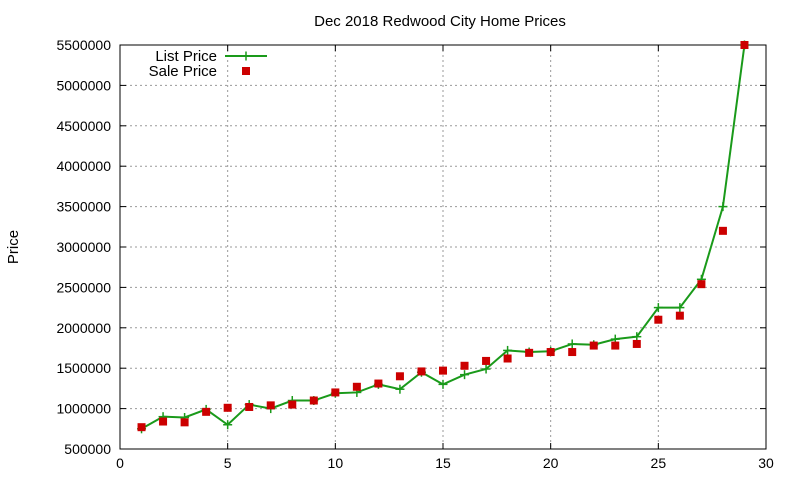  I want to click on x-tick-label: 10, so click(336, 463).